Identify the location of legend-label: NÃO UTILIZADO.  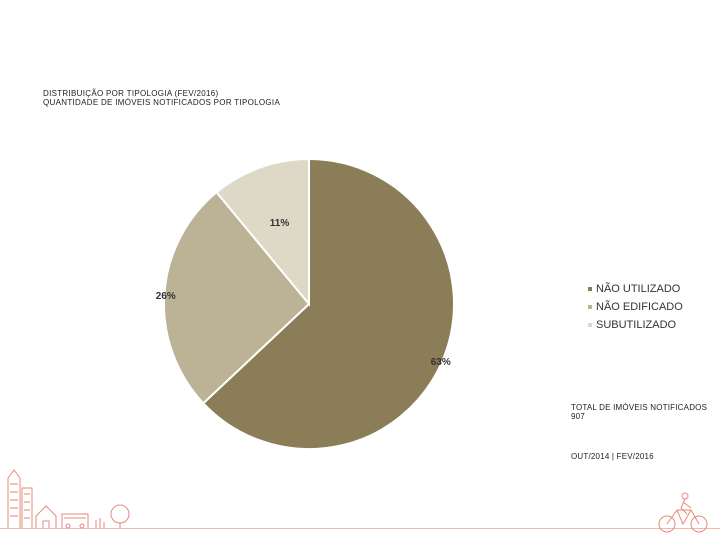
(638, 289).